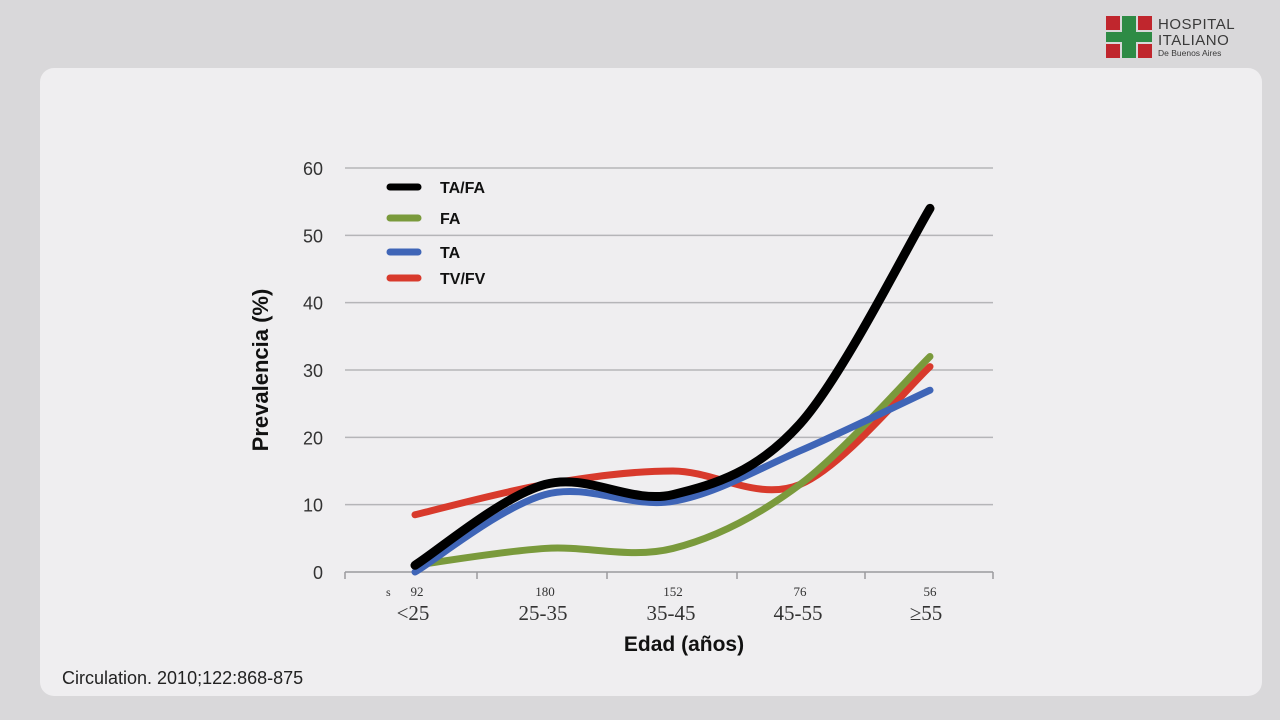 Image resolution: width=1280 pixels, height=720 pixels. I want to click on count-label: 92, so click(417, 591).